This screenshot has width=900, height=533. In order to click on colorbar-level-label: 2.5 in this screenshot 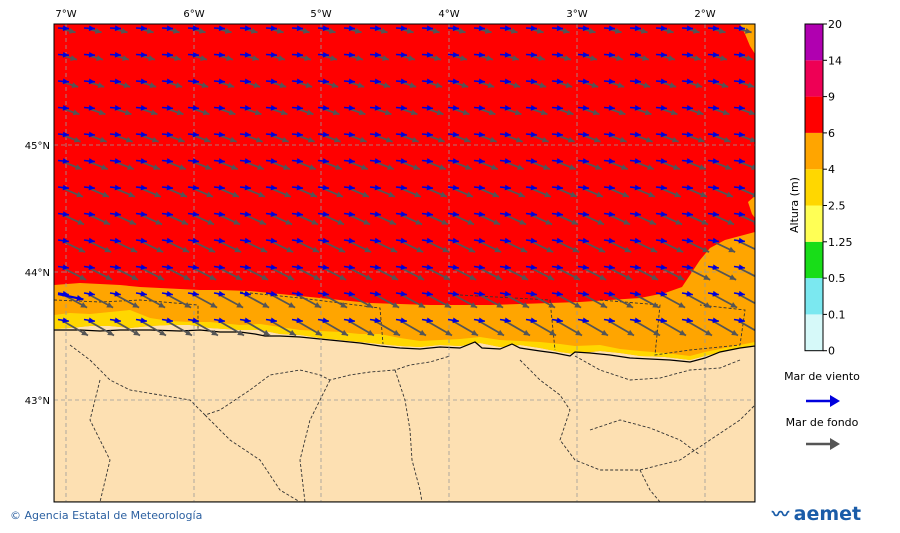, I will do `click(837, 206)`.